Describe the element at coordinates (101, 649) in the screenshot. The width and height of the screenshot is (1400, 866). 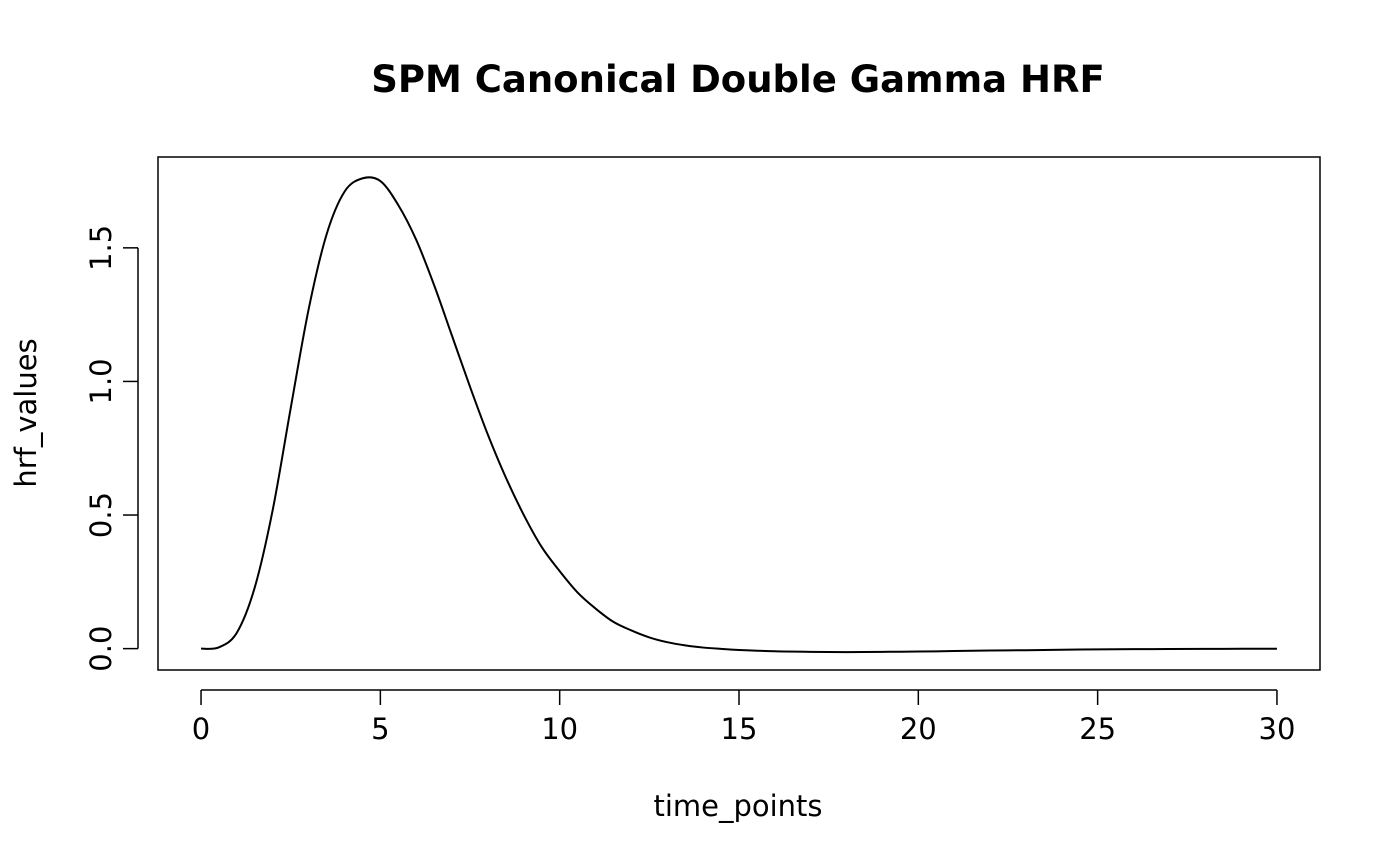
I see `y-tick-label: 0.0` at that location.